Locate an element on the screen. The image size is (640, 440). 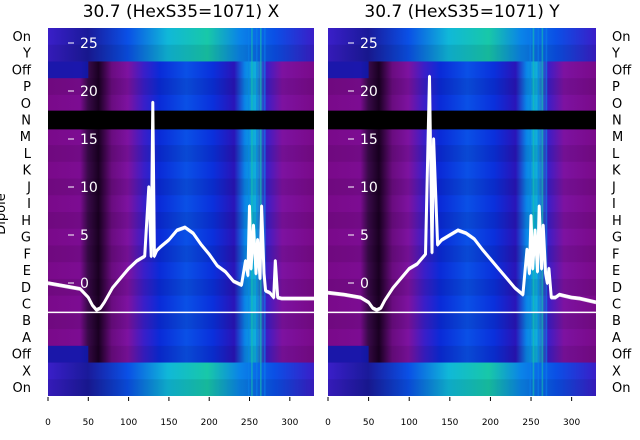
dipole-label-left-6: M is located at coordinates (25, 137).